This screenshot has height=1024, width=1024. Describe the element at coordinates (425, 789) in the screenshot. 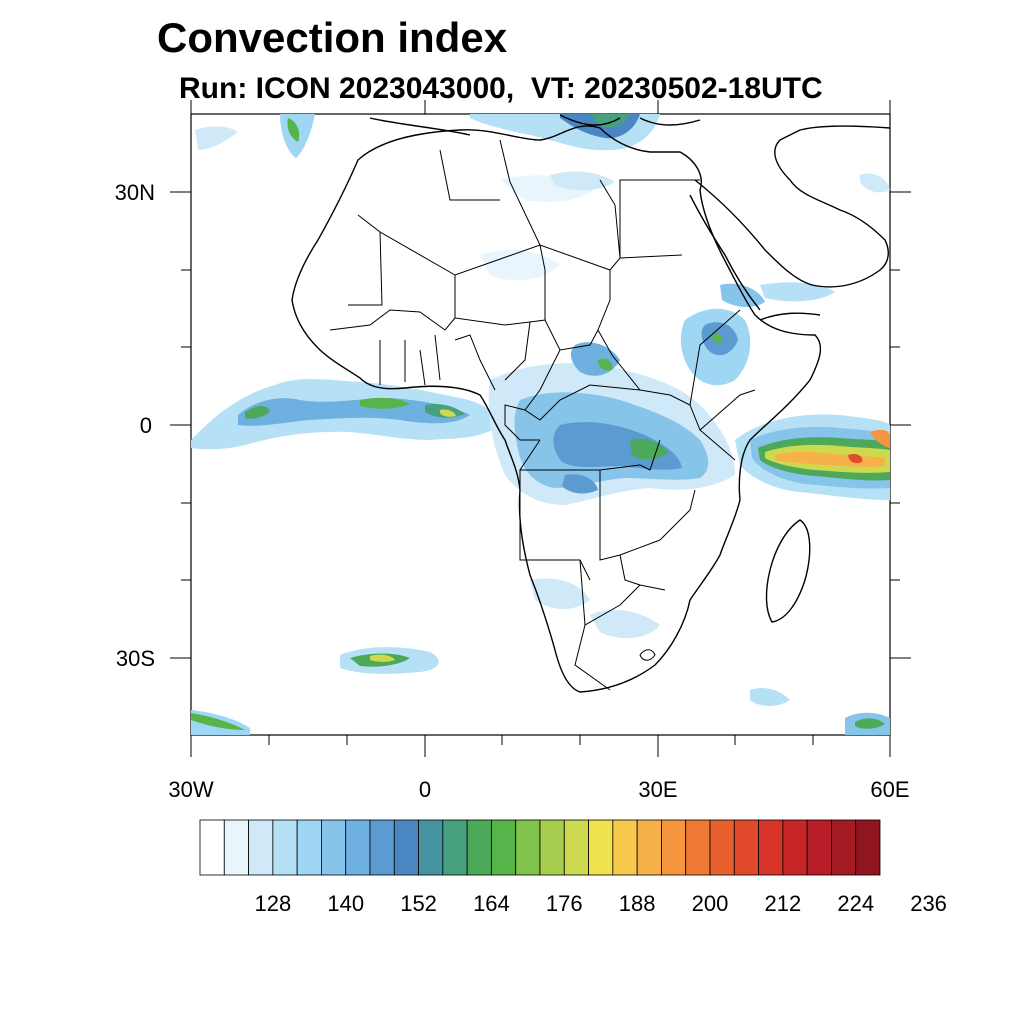

I see `x-tick-label-0: 0` at that location.